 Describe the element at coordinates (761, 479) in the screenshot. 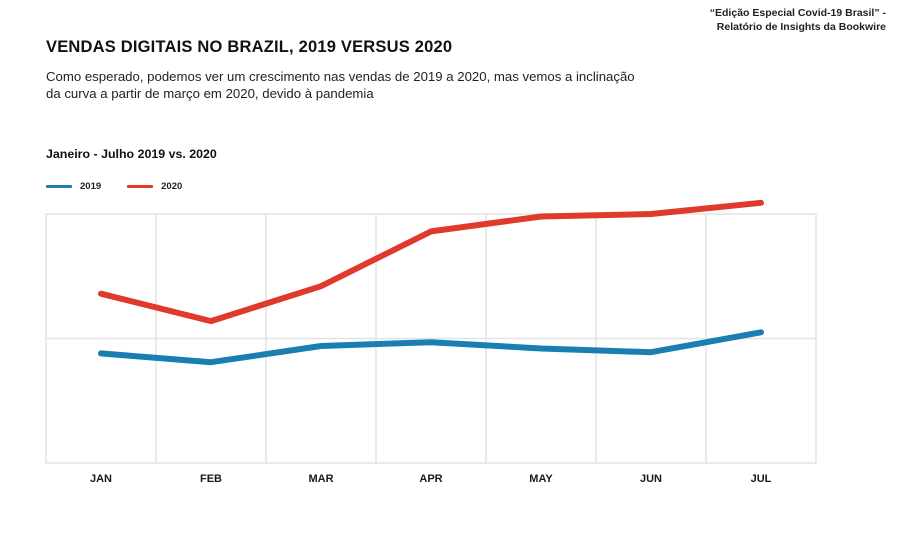

I see `x-tick-label: JUL` at that location.